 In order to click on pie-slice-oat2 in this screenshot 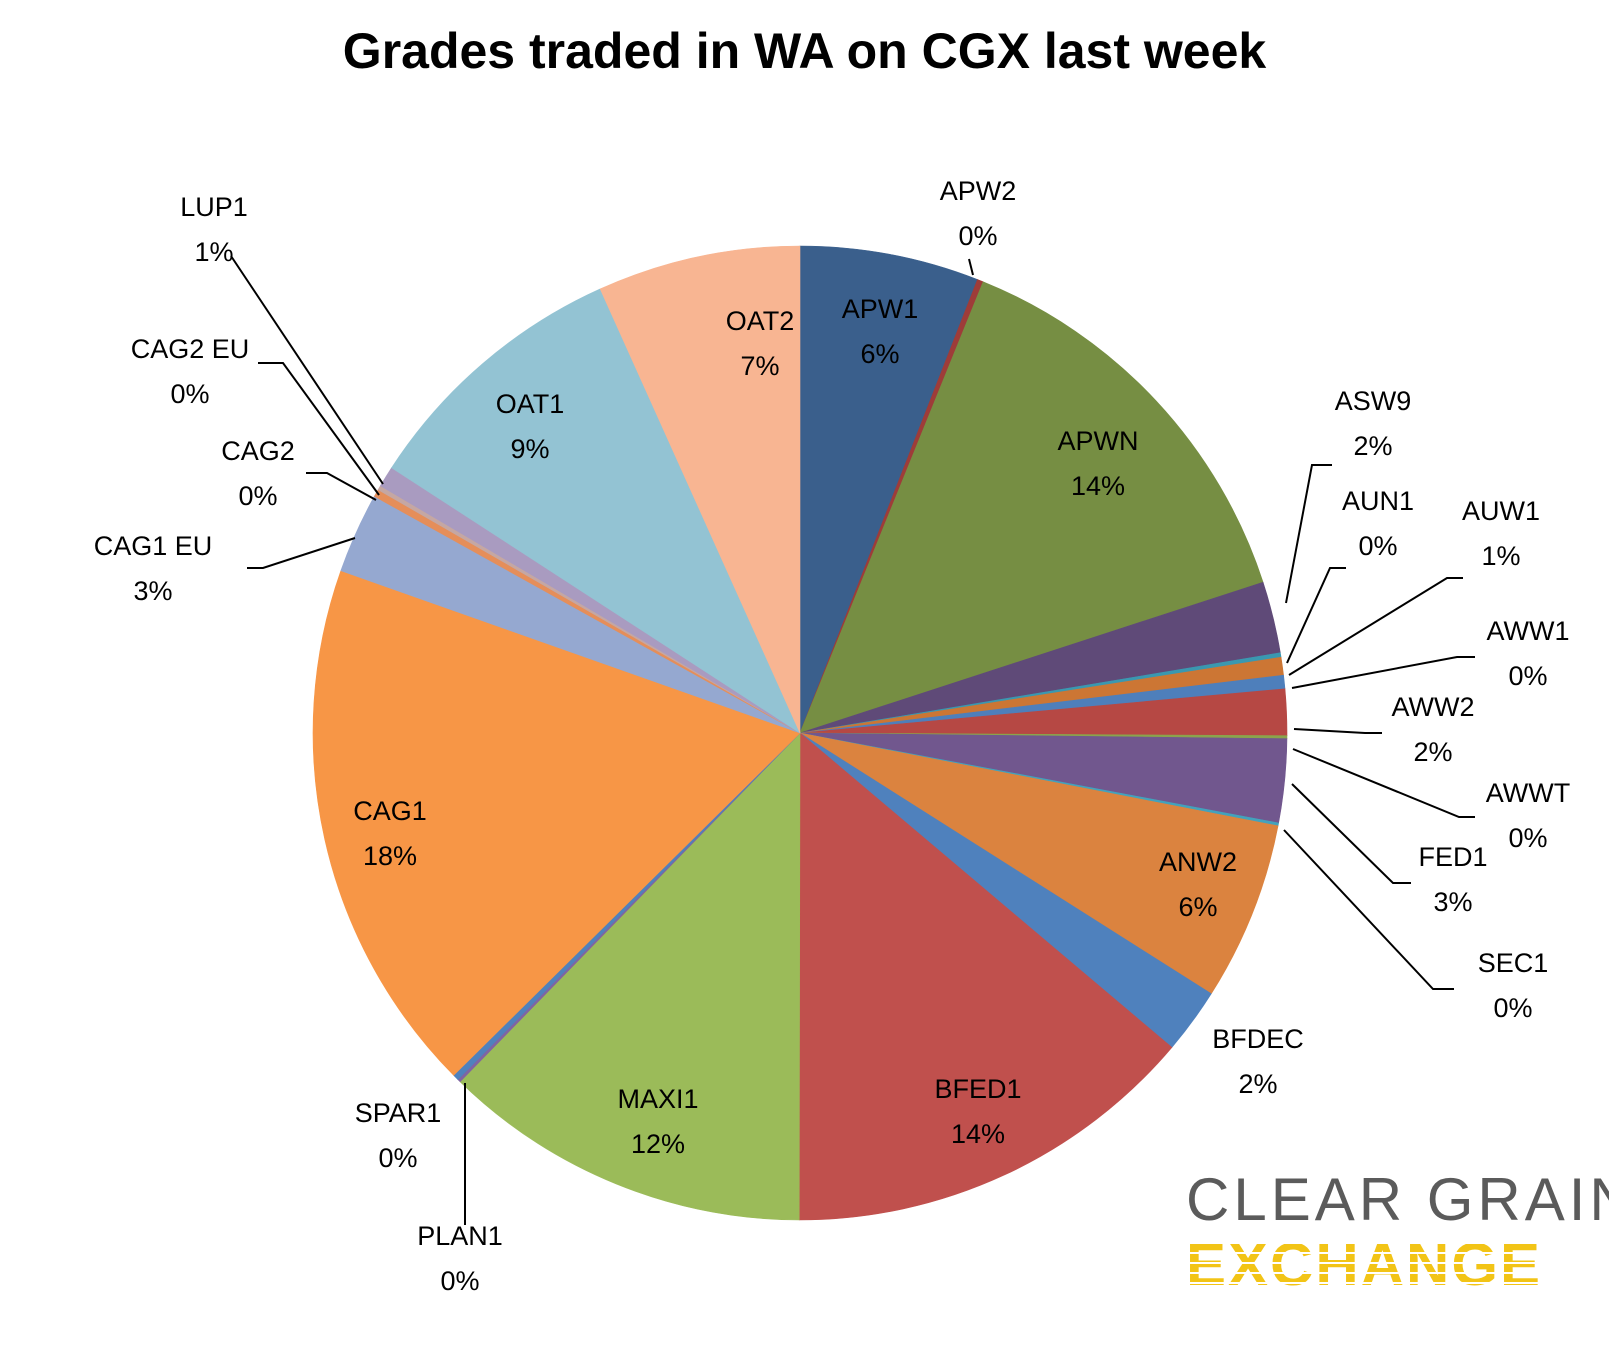, I will do `click(700, 489)`.